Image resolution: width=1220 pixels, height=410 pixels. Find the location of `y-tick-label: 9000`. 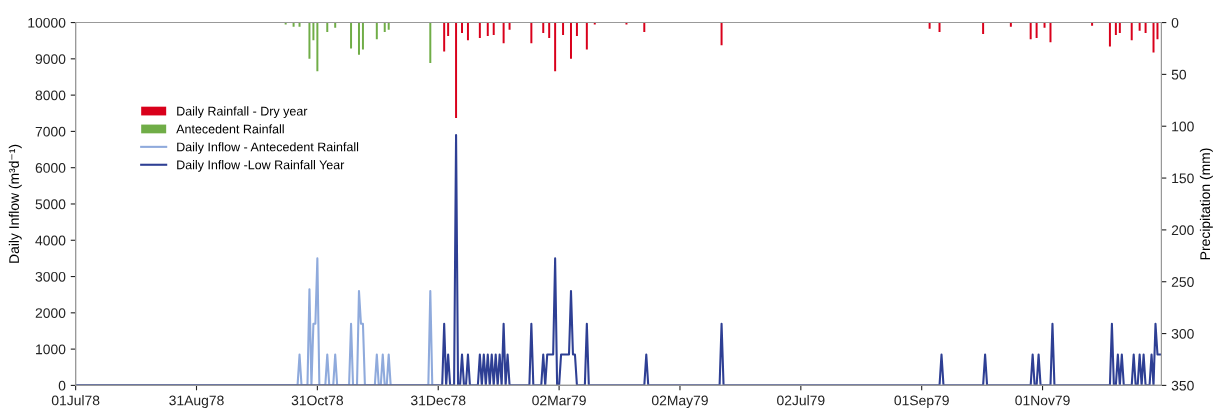

y-tick-label: 9000 is located at coordinates (50, 59).